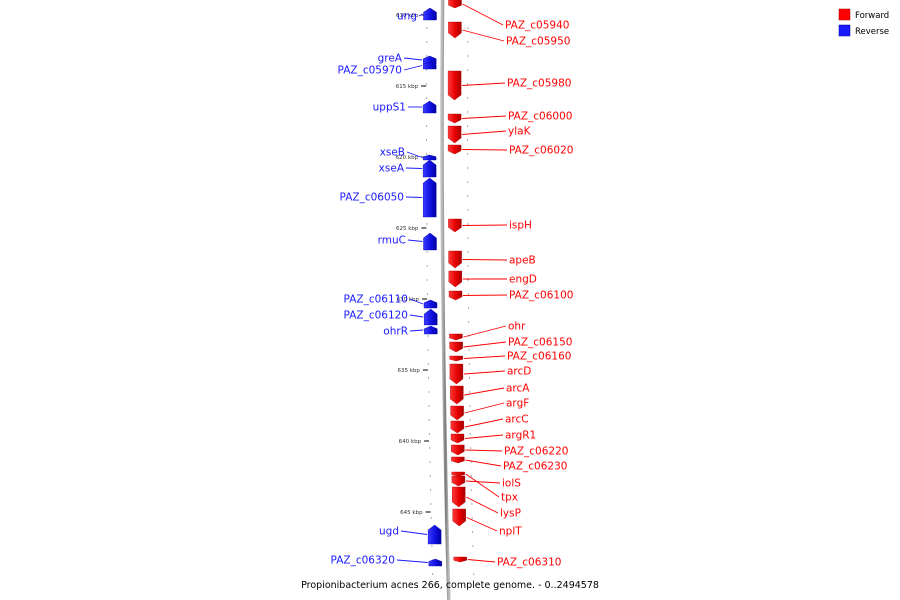  Describe the element at coordinates (407, 229) in the screenshot. I see `kbp-tick-label: 625 kbp` at that location.